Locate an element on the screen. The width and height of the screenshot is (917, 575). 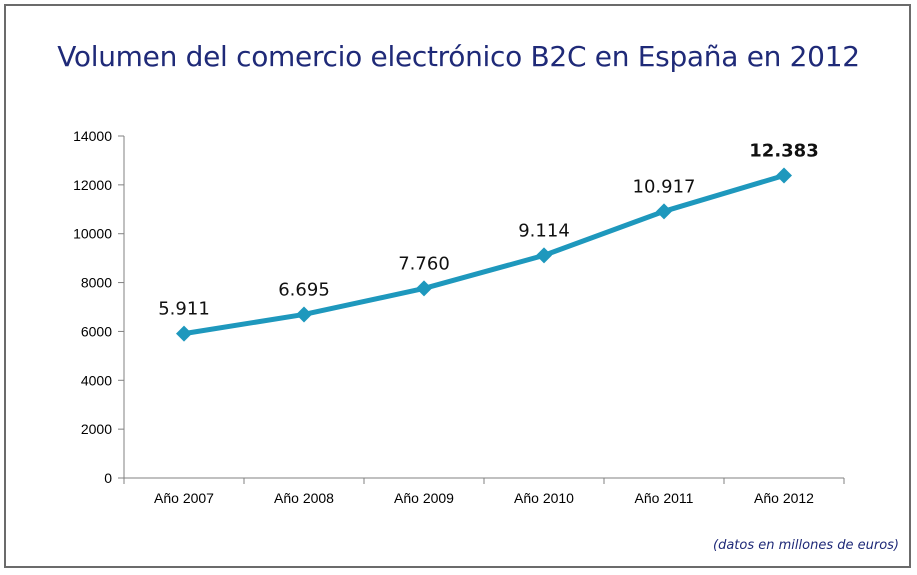
y-tick-label: 8000 is located at coordinates (96, 283).